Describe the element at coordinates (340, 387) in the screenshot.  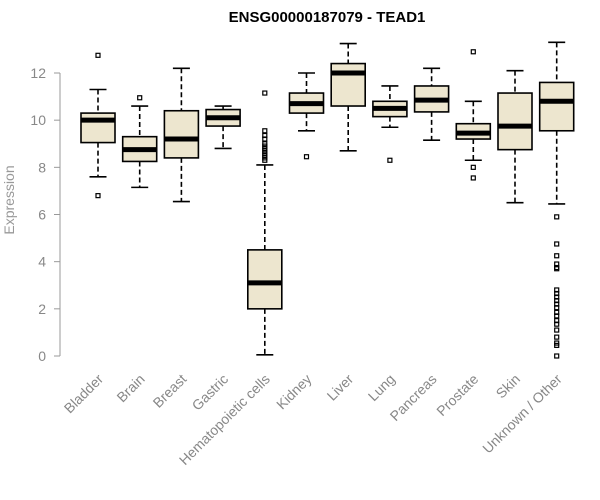
I see `x-tick-label: Liver` at that location.